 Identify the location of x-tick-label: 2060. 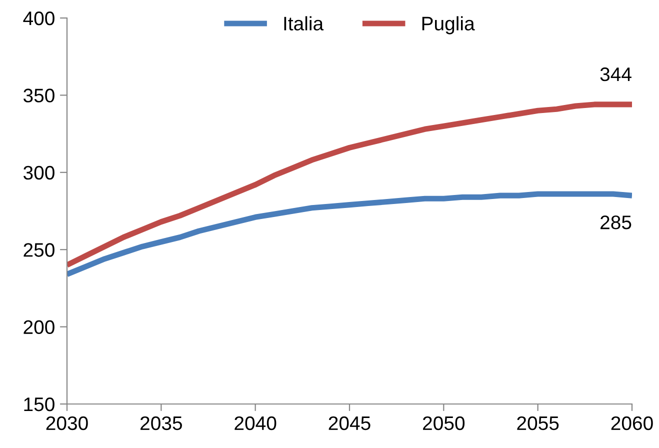
(632, 423).